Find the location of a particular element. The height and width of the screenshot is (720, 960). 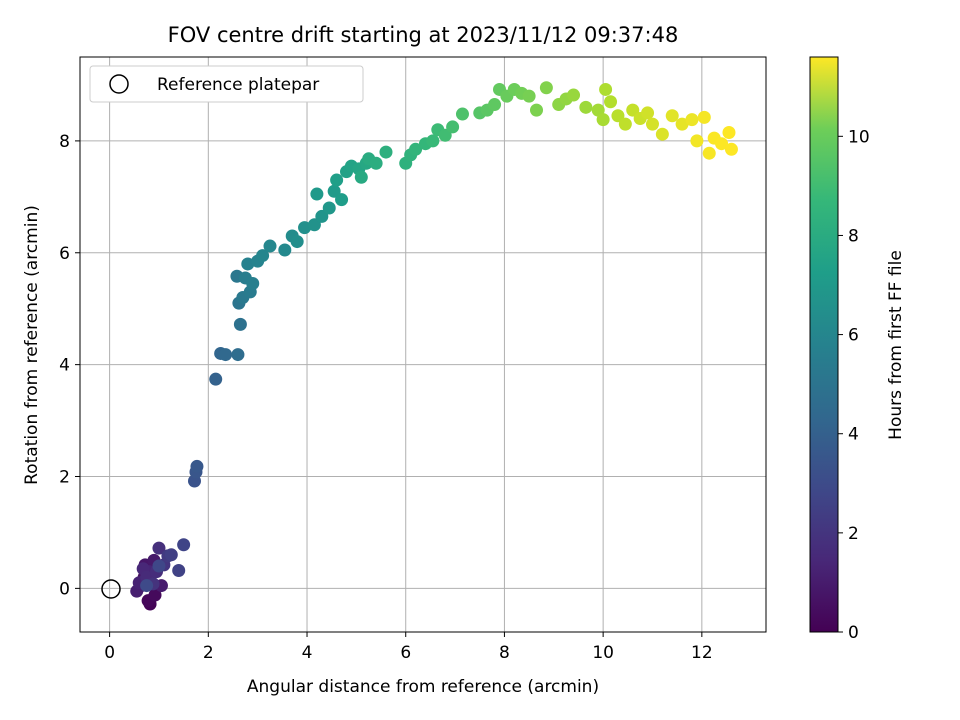

reference-marker is located at coordinates (111, 589).